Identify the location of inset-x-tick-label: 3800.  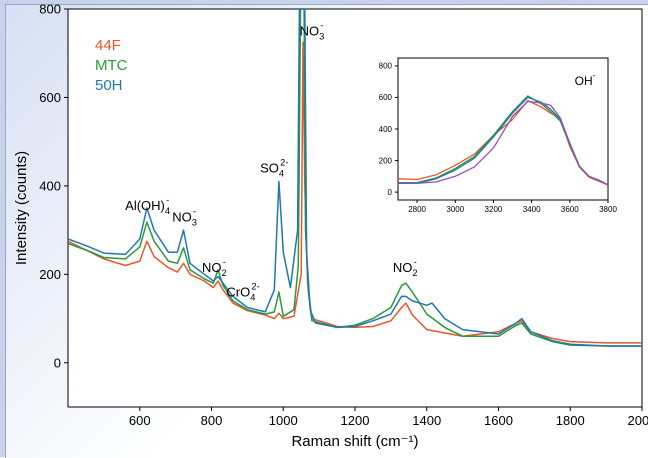
(608, 209).